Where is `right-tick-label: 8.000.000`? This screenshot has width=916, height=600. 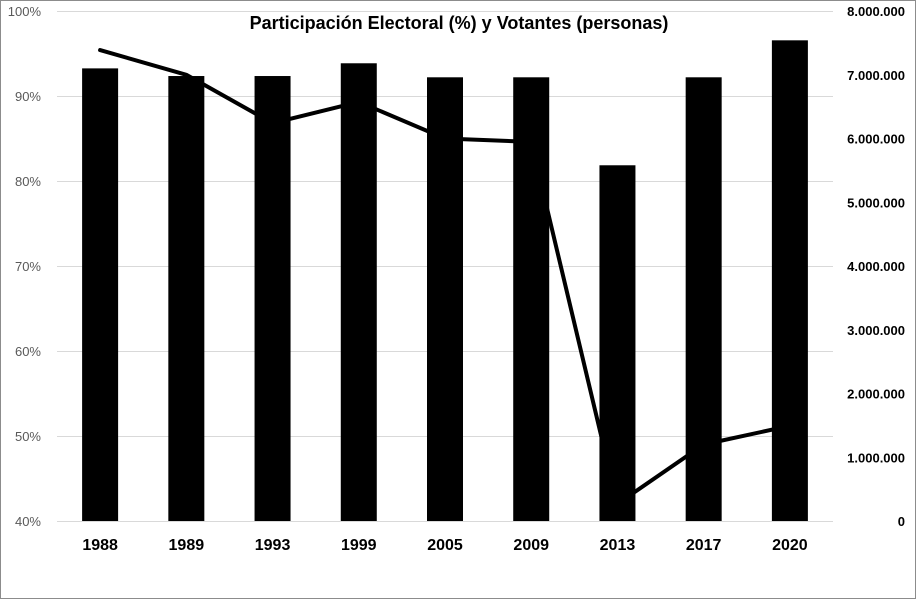 right-tick-label: 8.000.000 is located at coordinates (876, 11).